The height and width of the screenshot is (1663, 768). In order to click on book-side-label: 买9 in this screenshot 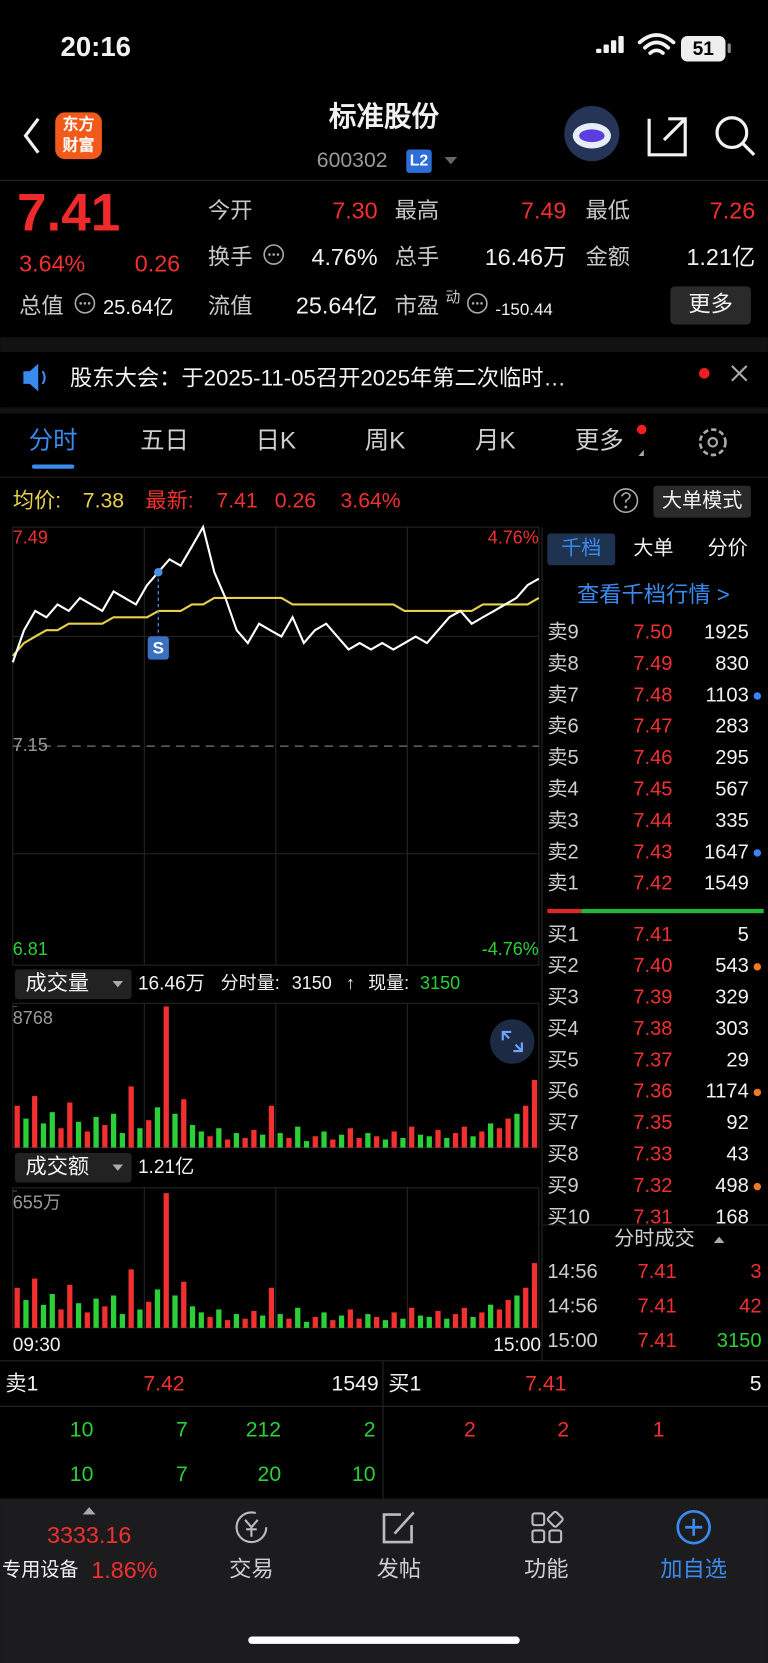, I will do `click(562, 1186)`.